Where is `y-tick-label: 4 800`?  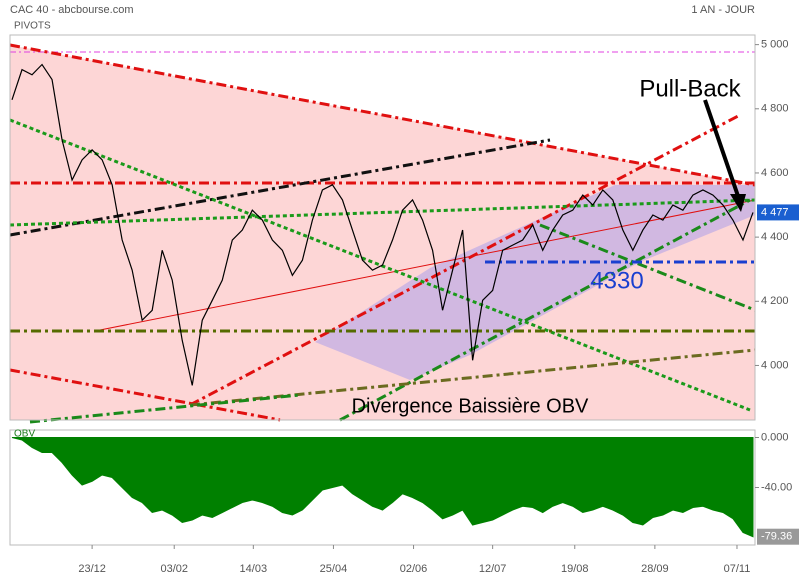 y-tick-label: 4 800 is located at coordinates (775, 109).